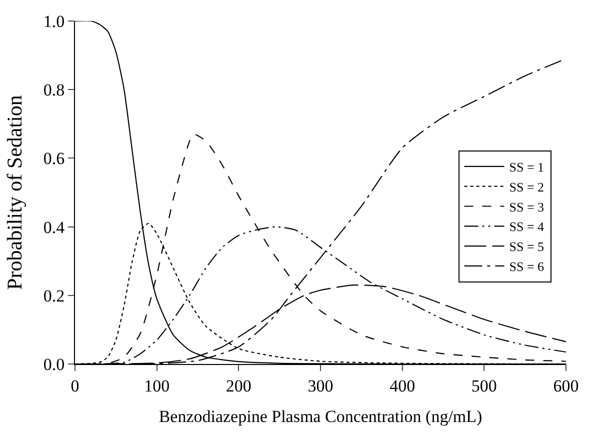  What do you see at coordinates (54, 90) in the screenshot?
I see `y-tick-label: 0.8` at bounding box center [54, 90].